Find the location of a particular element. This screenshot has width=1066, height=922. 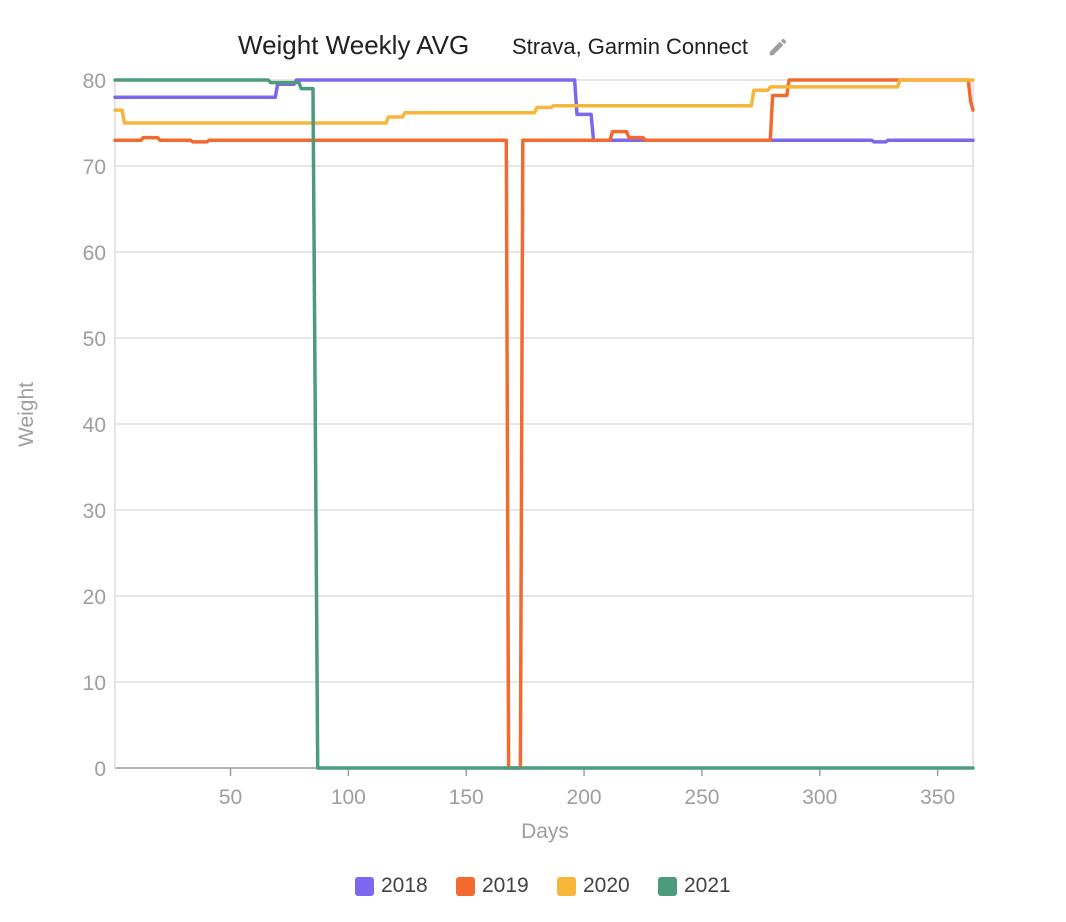

x-tick-label: 250 is located at coordinates (701, 797).